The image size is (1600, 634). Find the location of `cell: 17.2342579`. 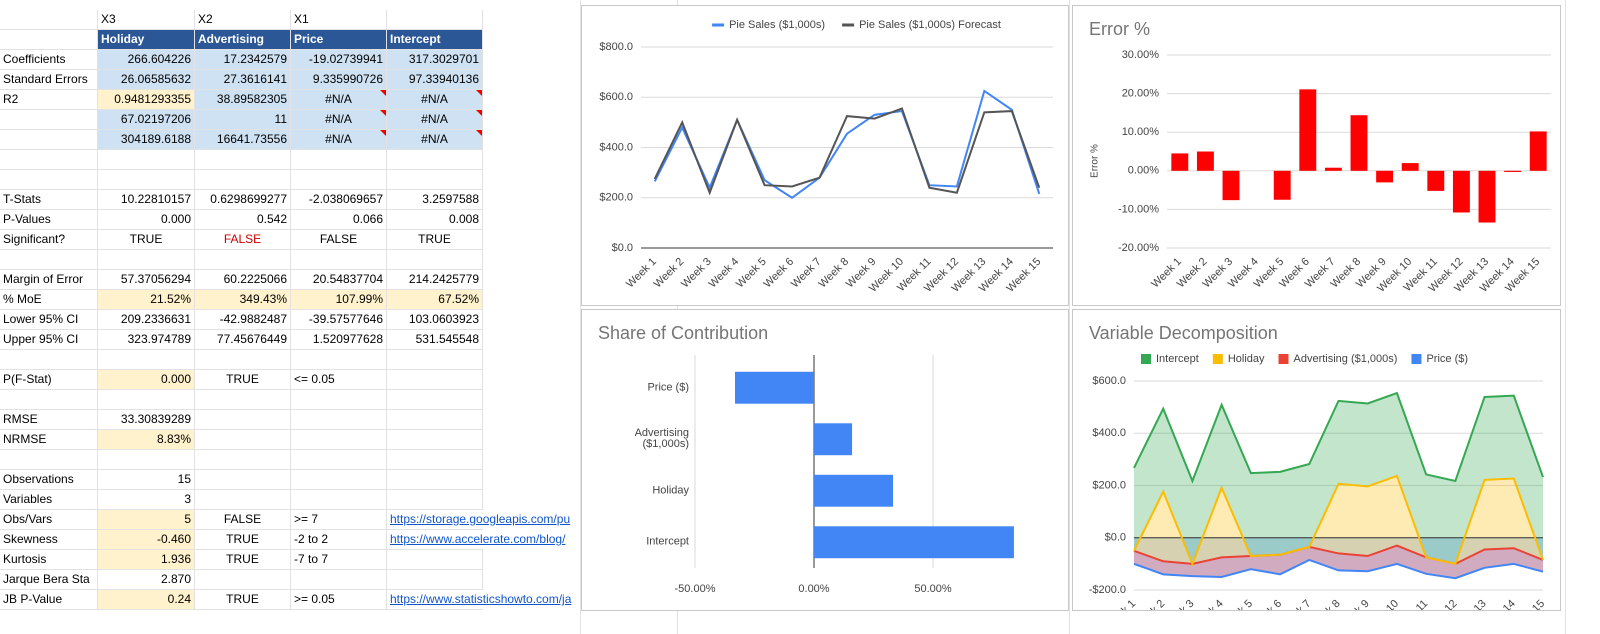

cell: 17.2342579 is located at coordinates (243, 60).